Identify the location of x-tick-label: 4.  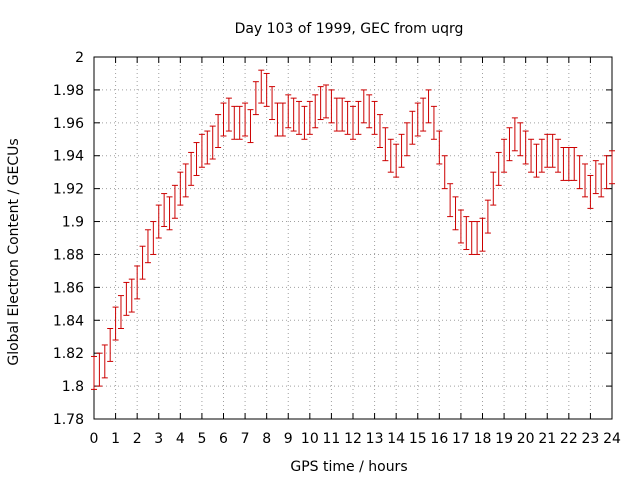
(180, 439).